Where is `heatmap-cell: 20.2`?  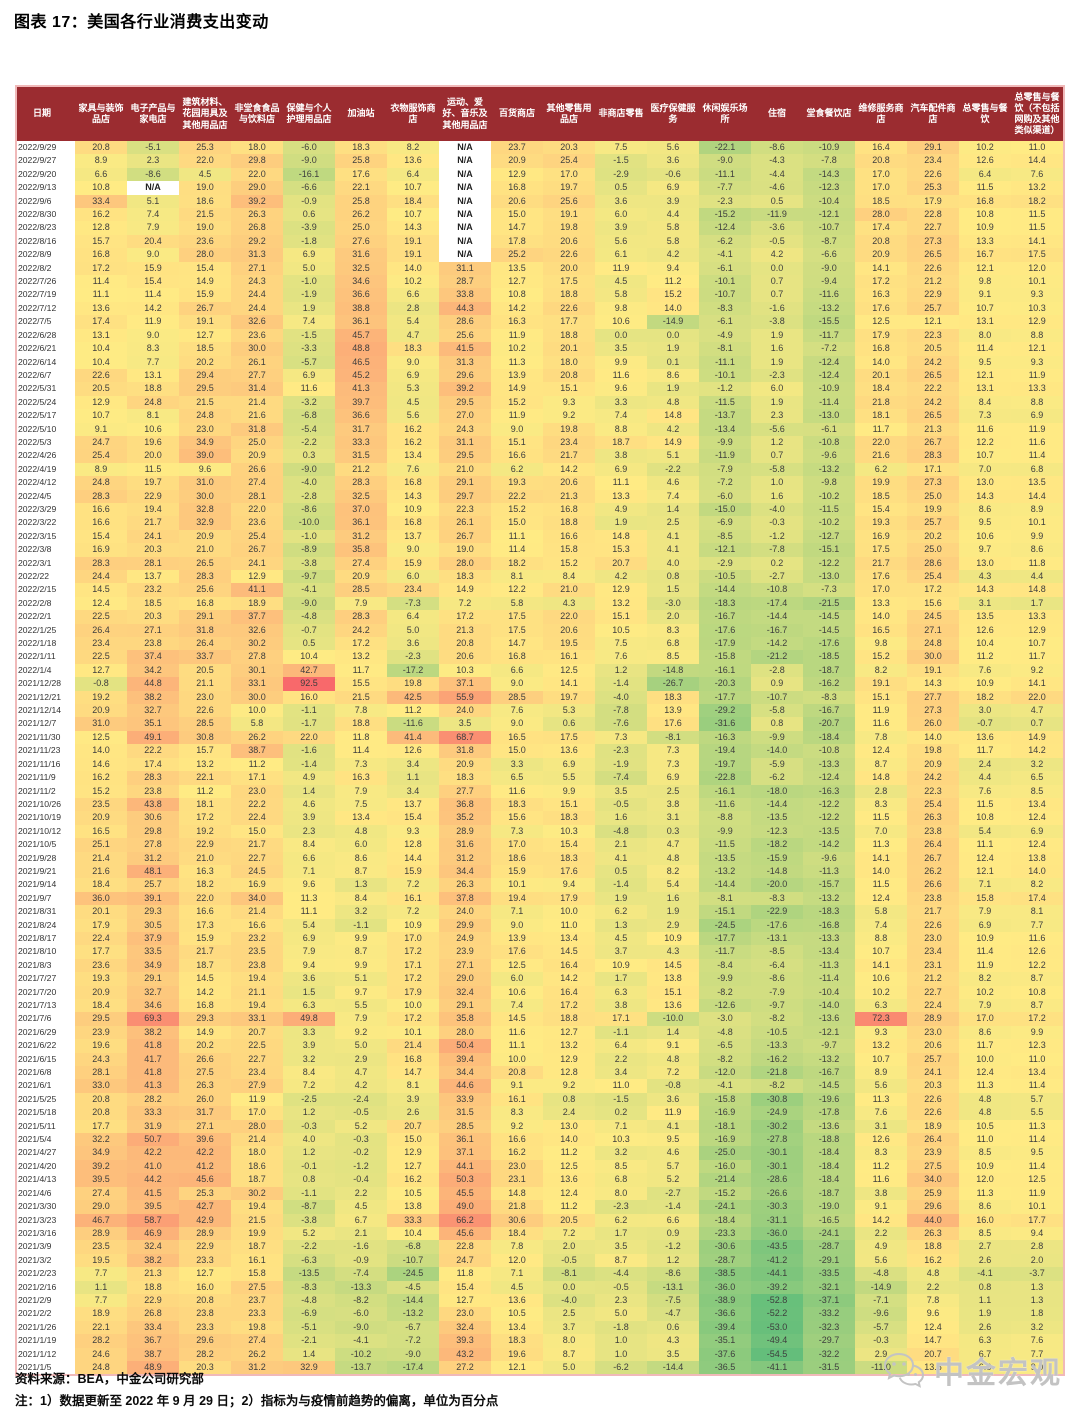
heatmap-cell: 20.2 is located at coordinates (205, 362).